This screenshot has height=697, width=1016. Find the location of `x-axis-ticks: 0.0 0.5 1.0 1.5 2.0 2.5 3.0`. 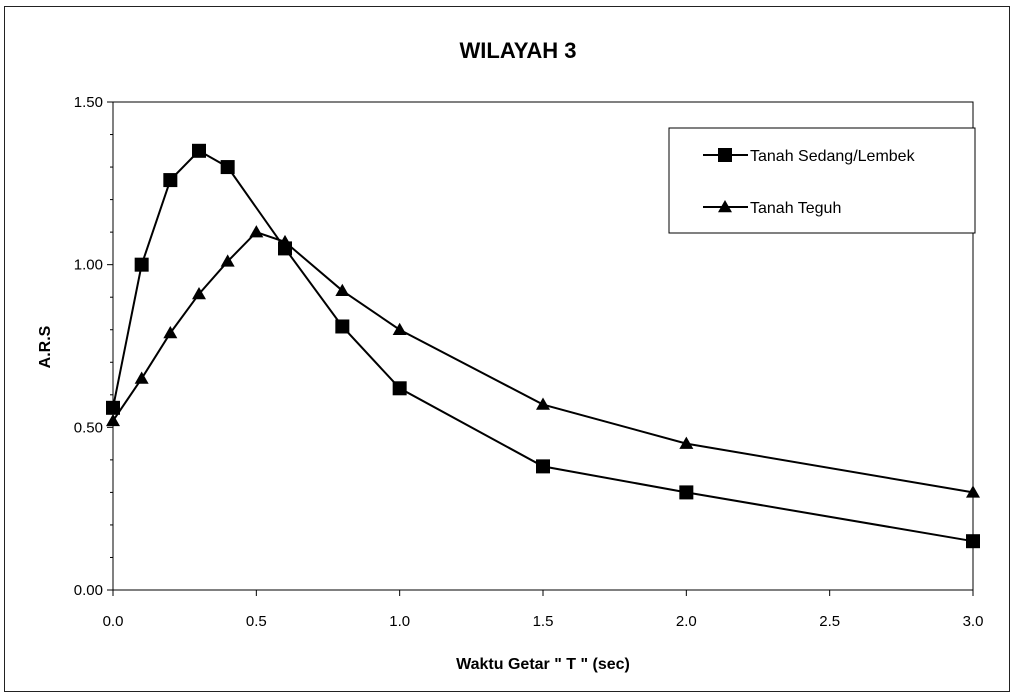

x-axis-ticks: 0.0 0.5 1.0 1.5 2.0 2.5 3.0 is located at coordinates (543, 610).